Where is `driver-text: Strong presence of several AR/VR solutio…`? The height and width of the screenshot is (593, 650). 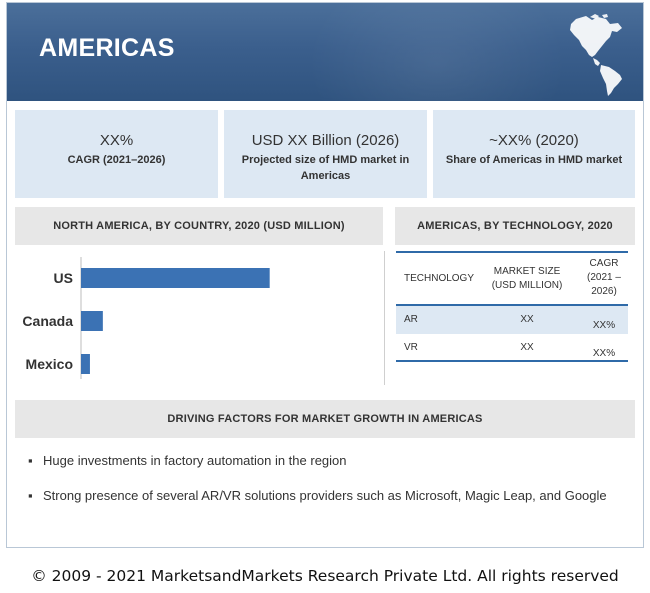
driver-text: Strong presence of several AR/VR solutio… is located at coordinates (325, 495).